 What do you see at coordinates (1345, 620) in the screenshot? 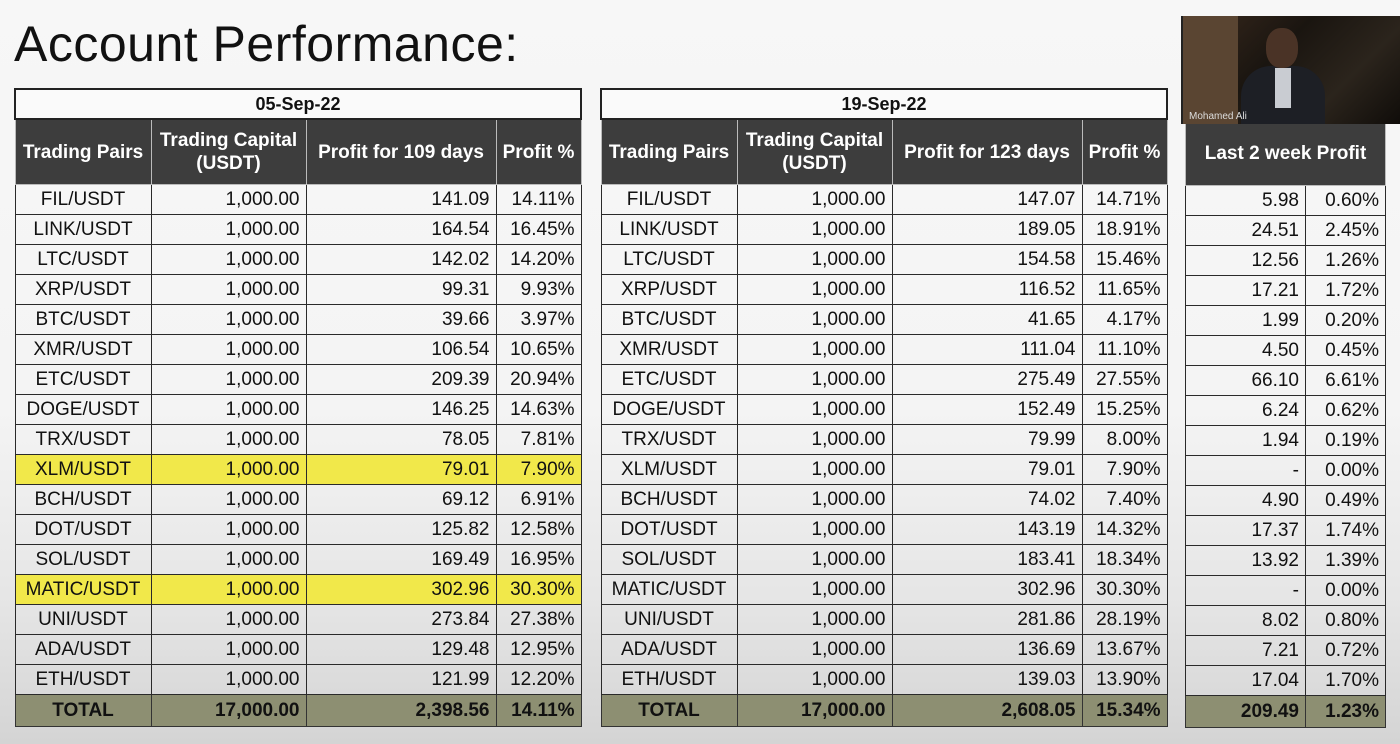
I see `two-week-pct-cell: 0.80%` at bounding box center [1345, 620].